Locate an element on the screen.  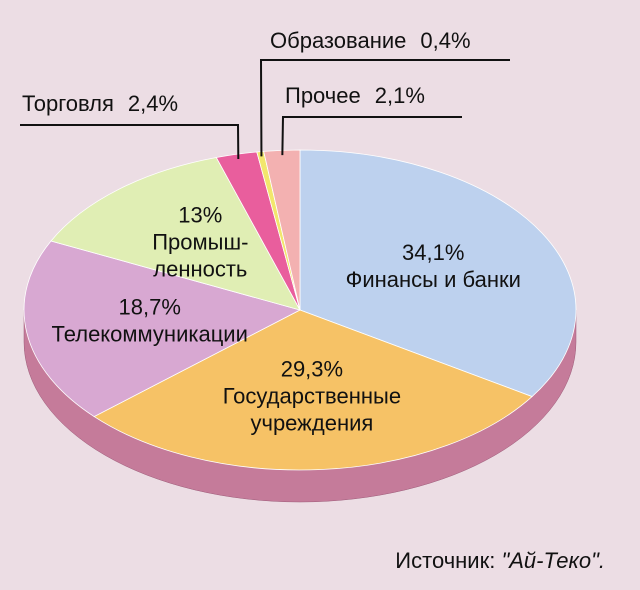
category-label: Торговля is located at coordinates (68, 103).